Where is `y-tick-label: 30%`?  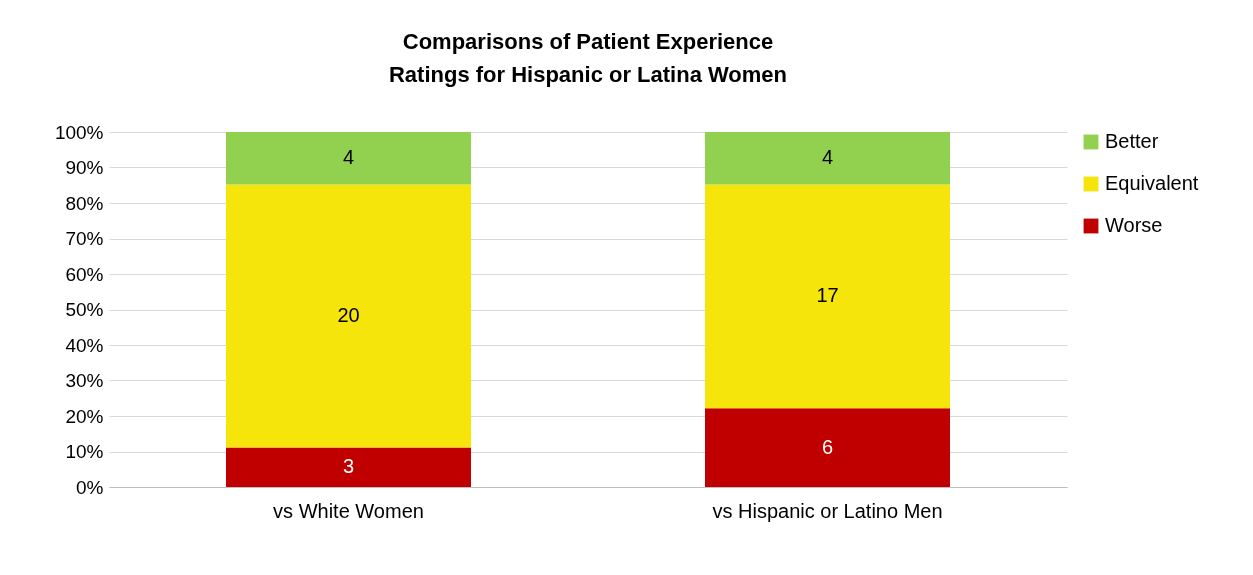 y-tick-label: 30% is located at coordinates (84, 380).